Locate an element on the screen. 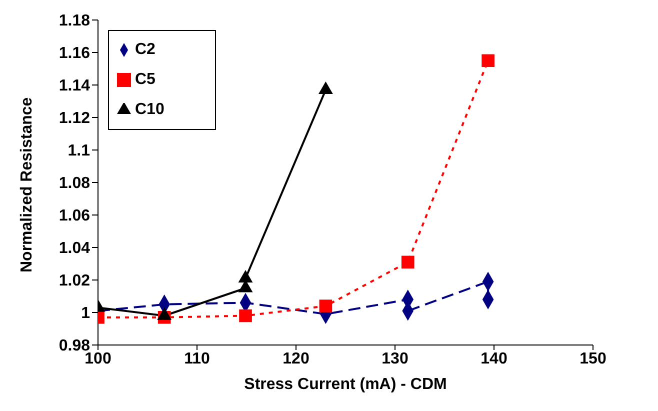 The image size is (658, 411). x-tick-label: 110 is located at coordinates (197, 359).